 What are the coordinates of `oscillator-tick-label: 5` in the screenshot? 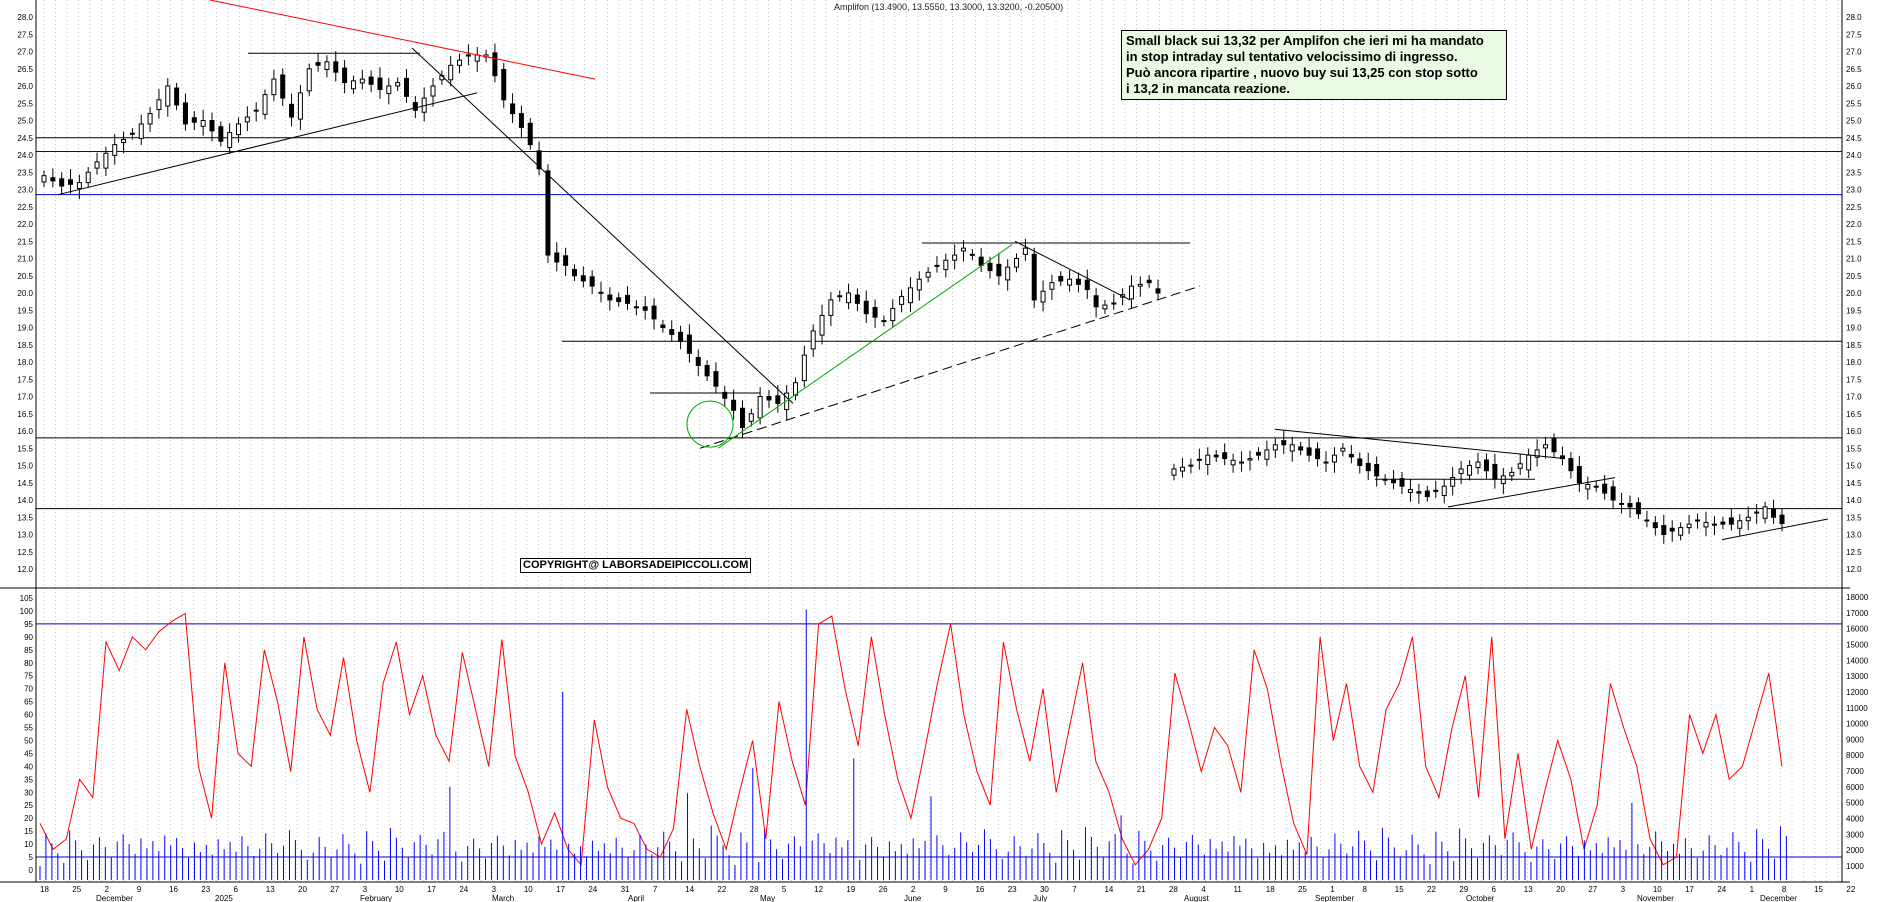 It's located at (31, 857).